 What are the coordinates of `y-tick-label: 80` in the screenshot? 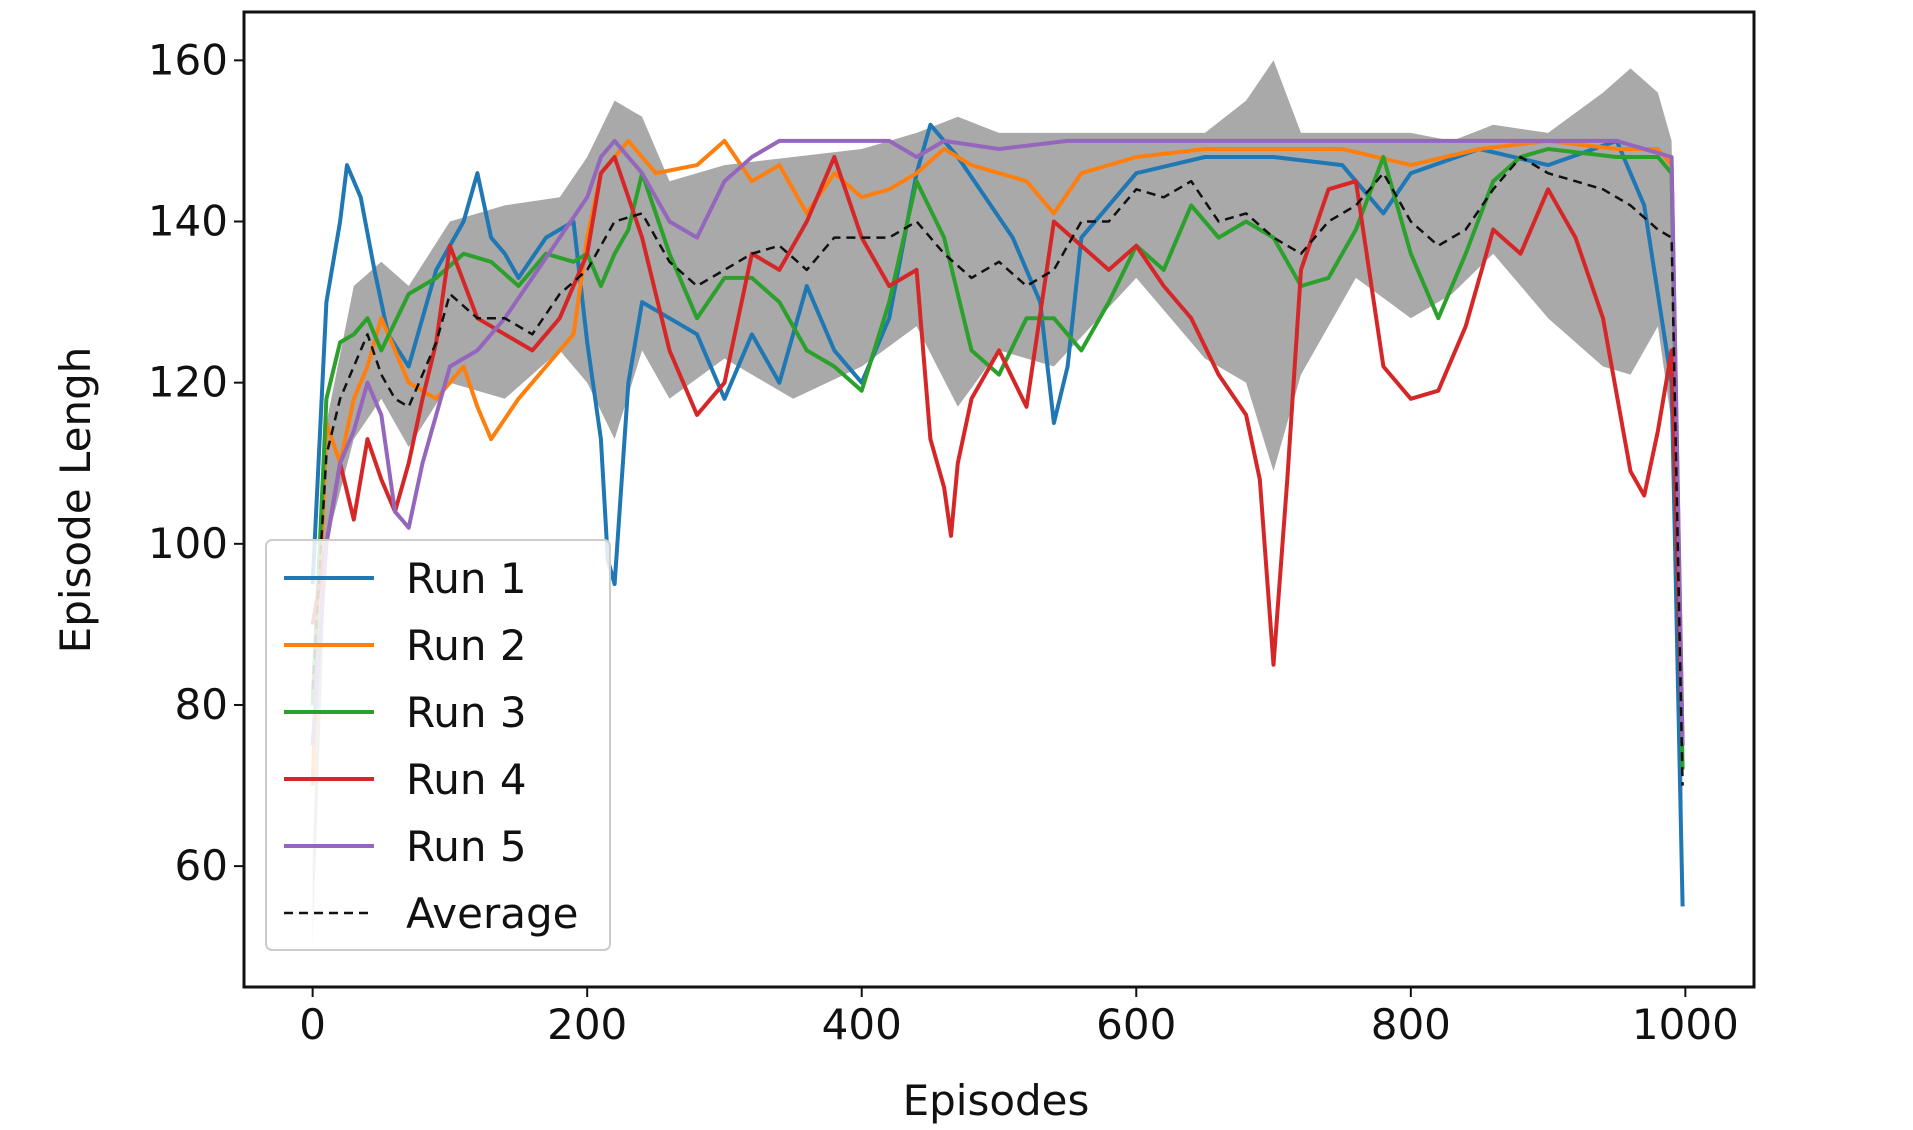 It's located at (201, 704).